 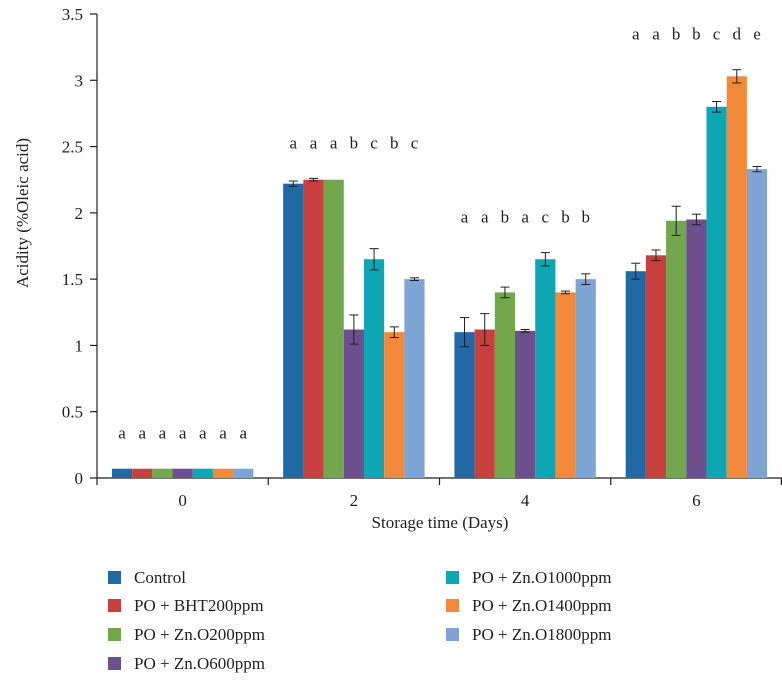 I want to click on y-axis-title: Acidity (%Oleic acid), so click(x=22, y=213).